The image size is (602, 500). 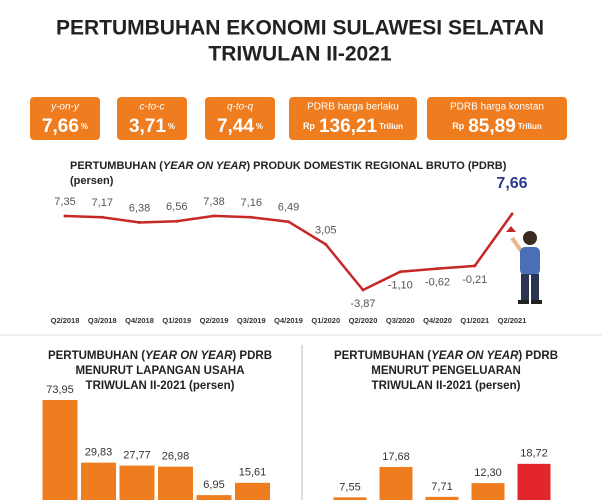 What do you see at coordinates (474, 320) in the screenshot?
I see `x-tick-label: Q1/2021` at bounding box center [474, 320].